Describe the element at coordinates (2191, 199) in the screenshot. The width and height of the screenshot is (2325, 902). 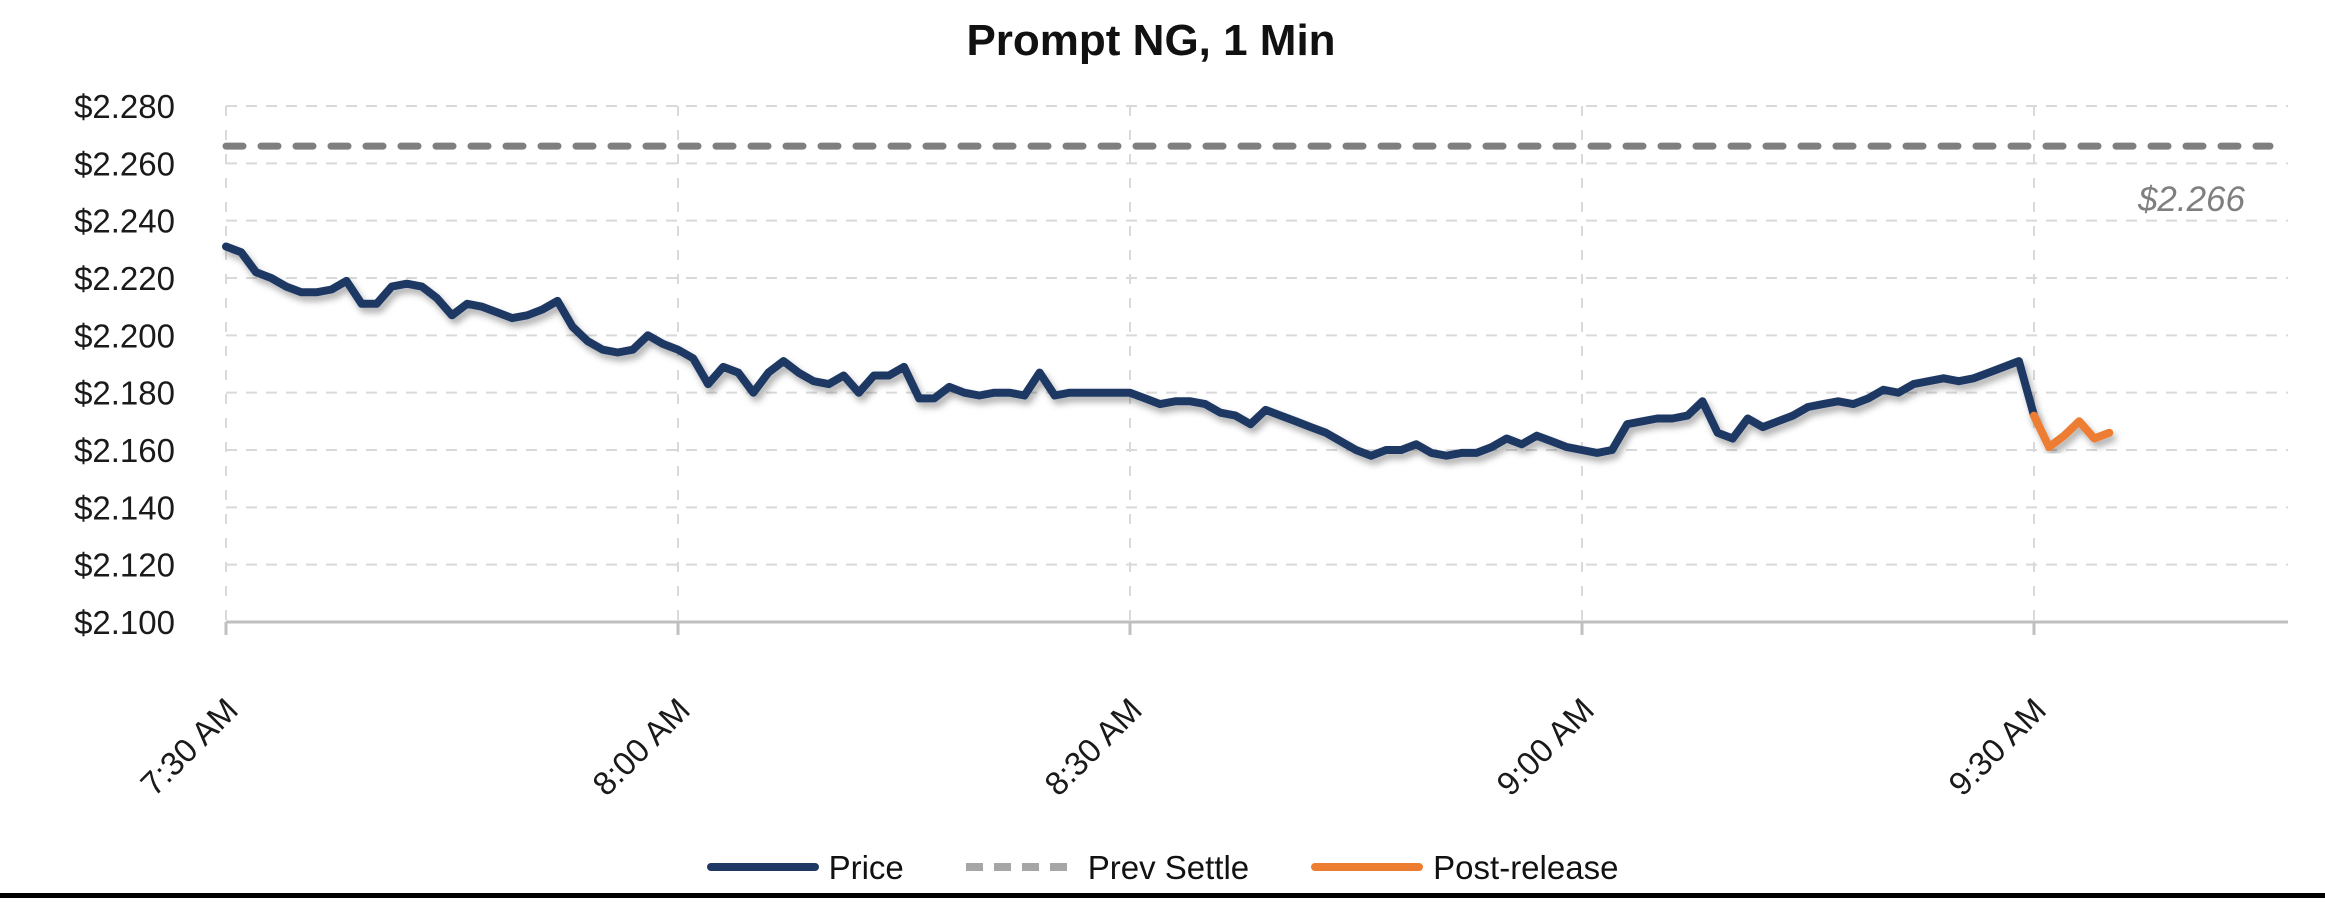
I see `prev-settle-value-label: $2.266` at that location.